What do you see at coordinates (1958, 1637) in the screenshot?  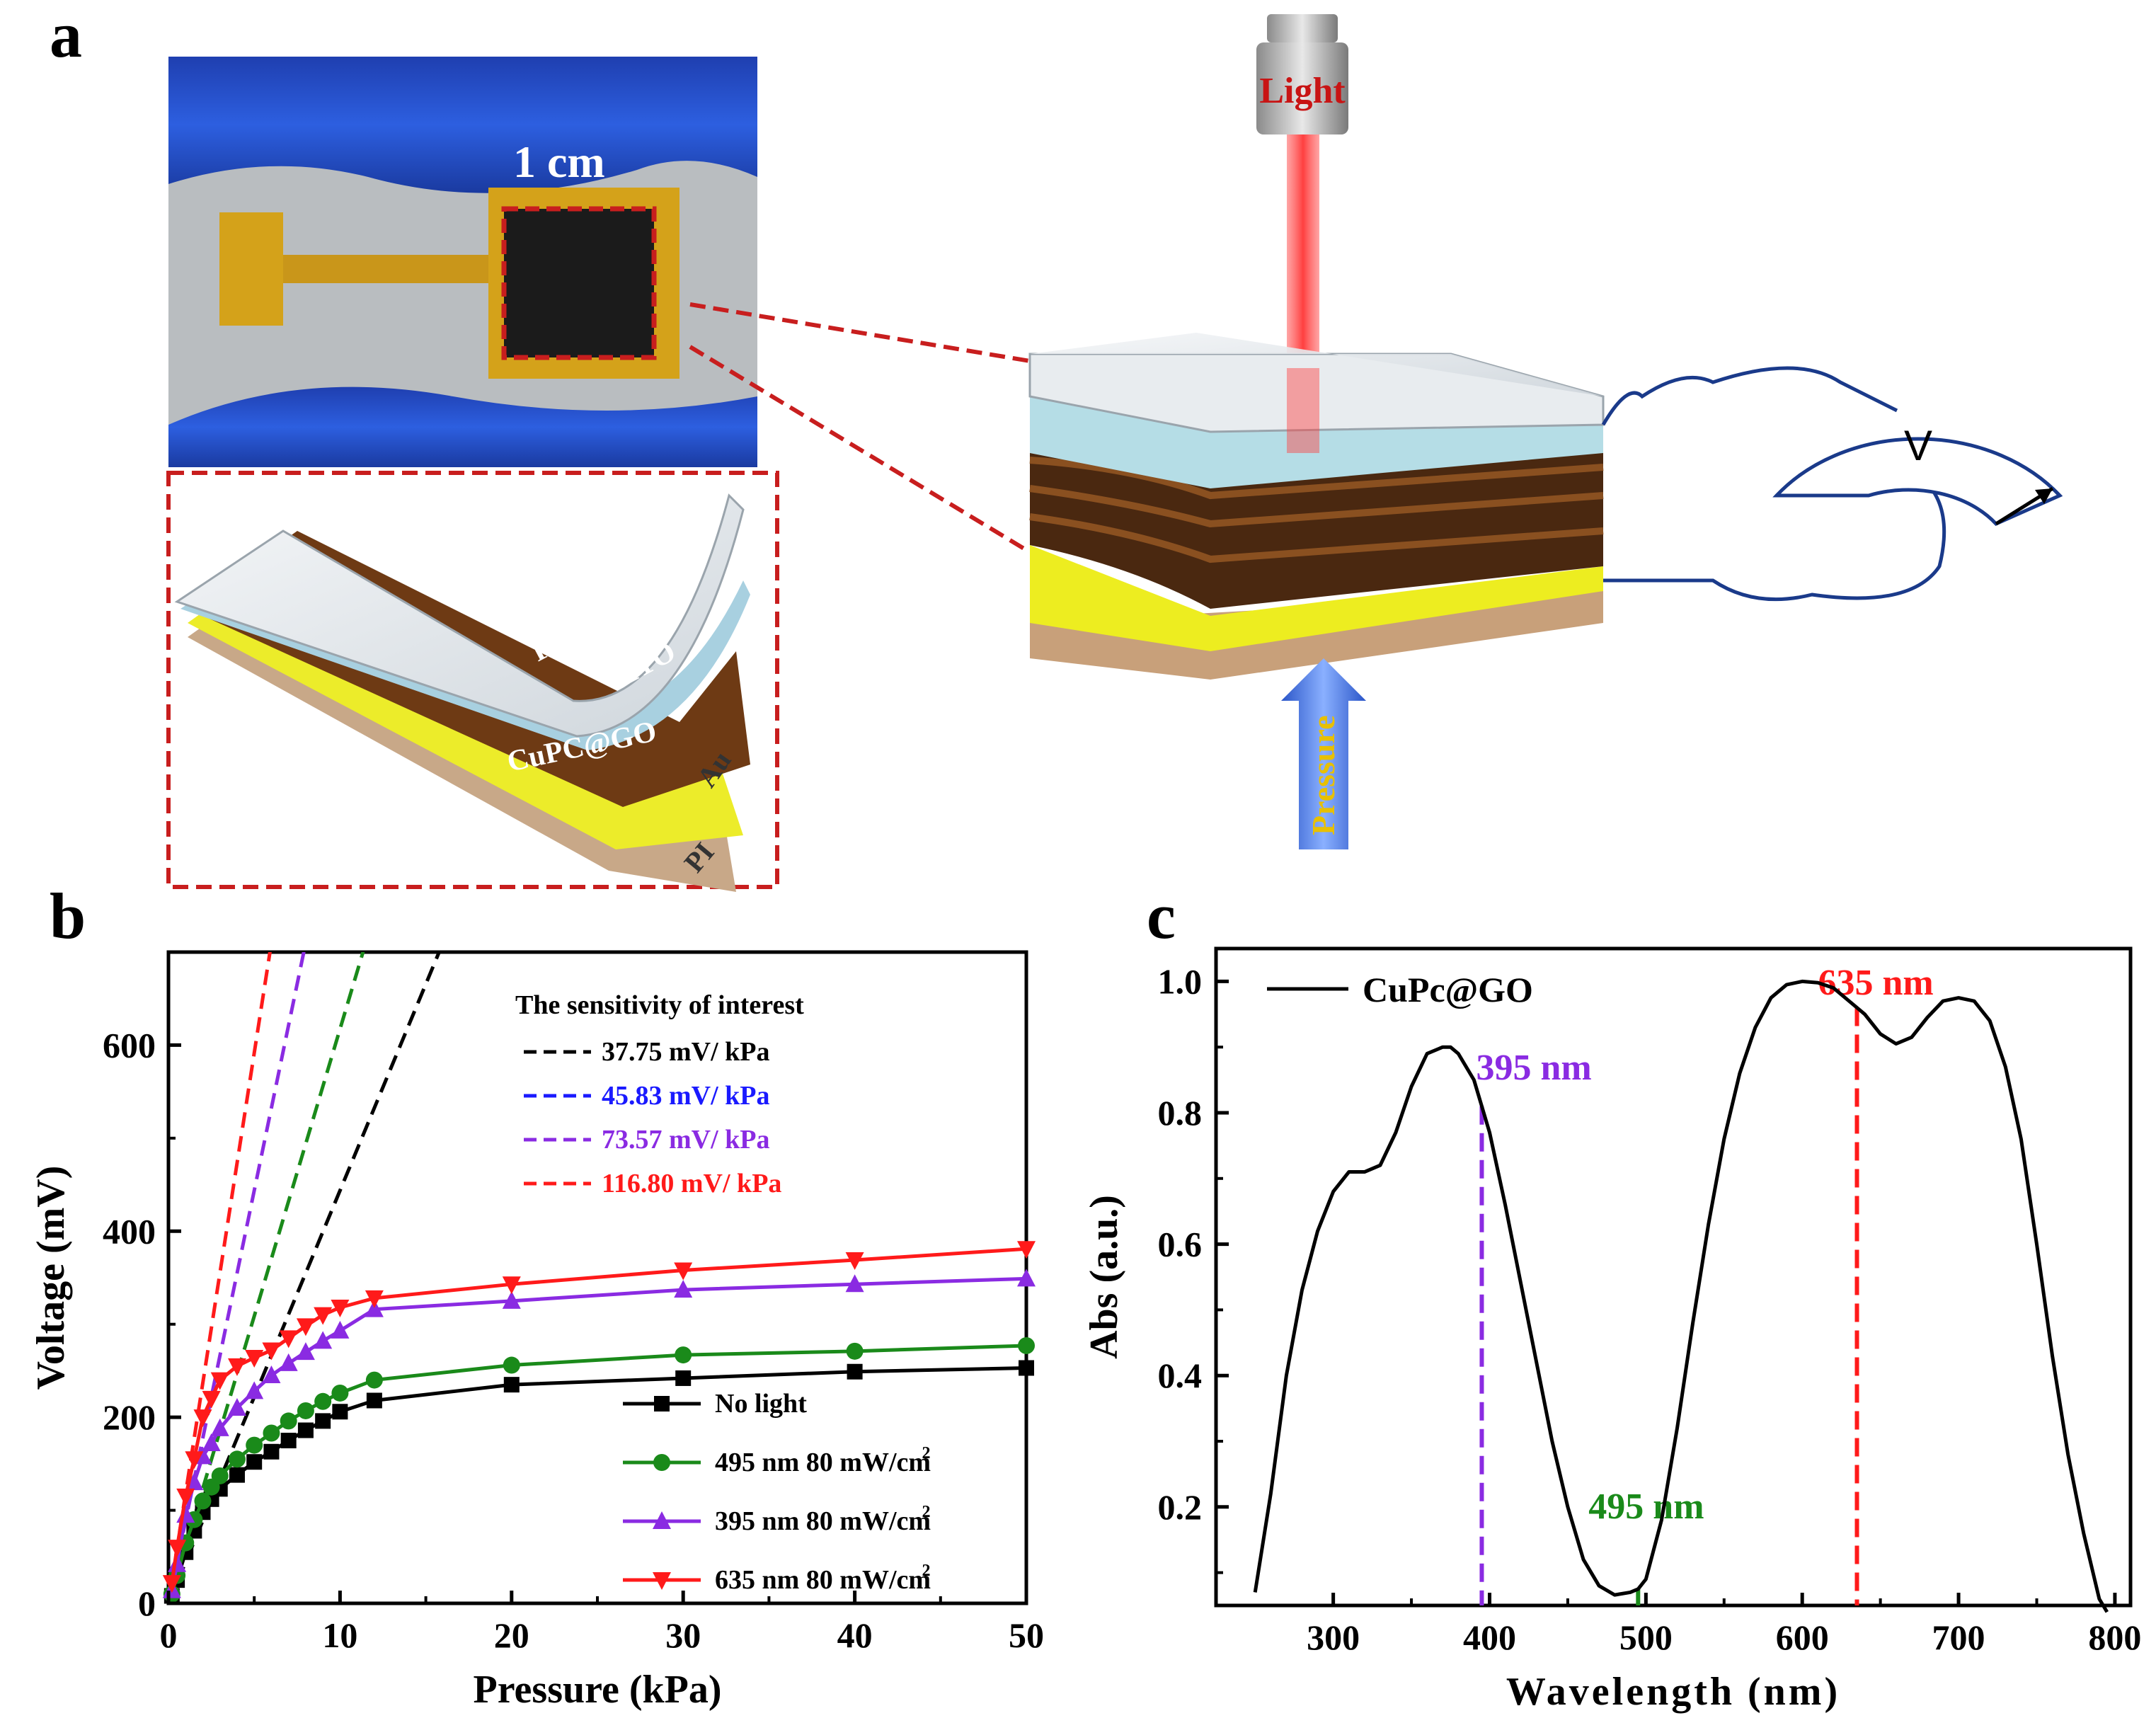 I see `x-tick-label: 700` at bounding box center [1958, 1637].